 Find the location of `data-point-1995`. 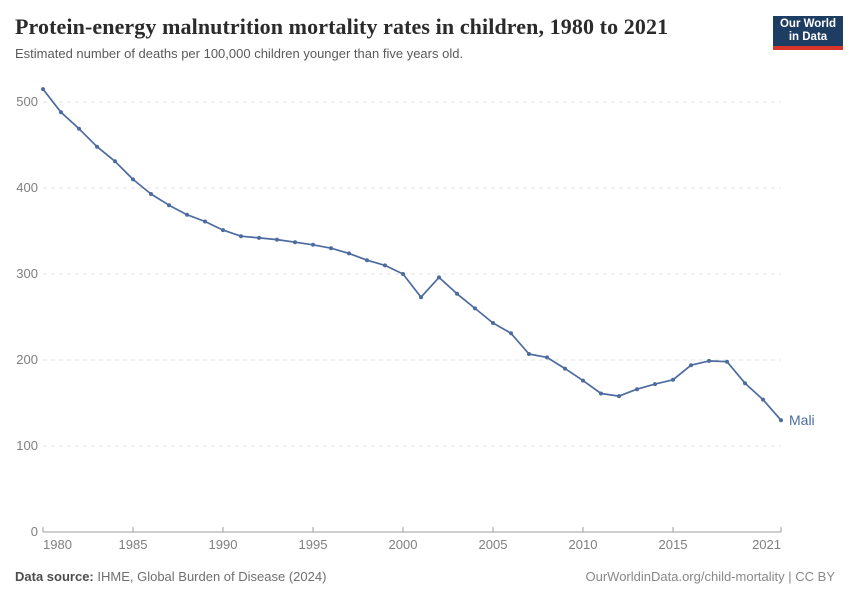

data-point-1995 is located at coordinates (313, 244).